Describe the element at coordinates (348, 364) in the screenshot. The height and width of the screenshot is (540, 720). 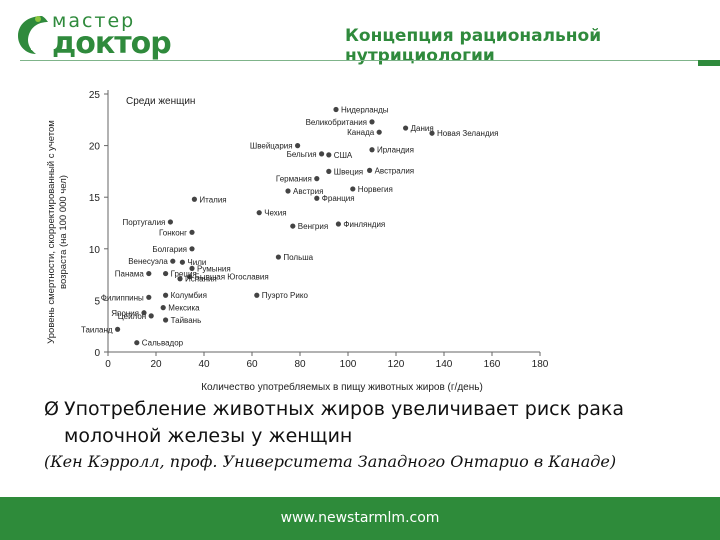
I see `x-tick-label: 100` at that location.